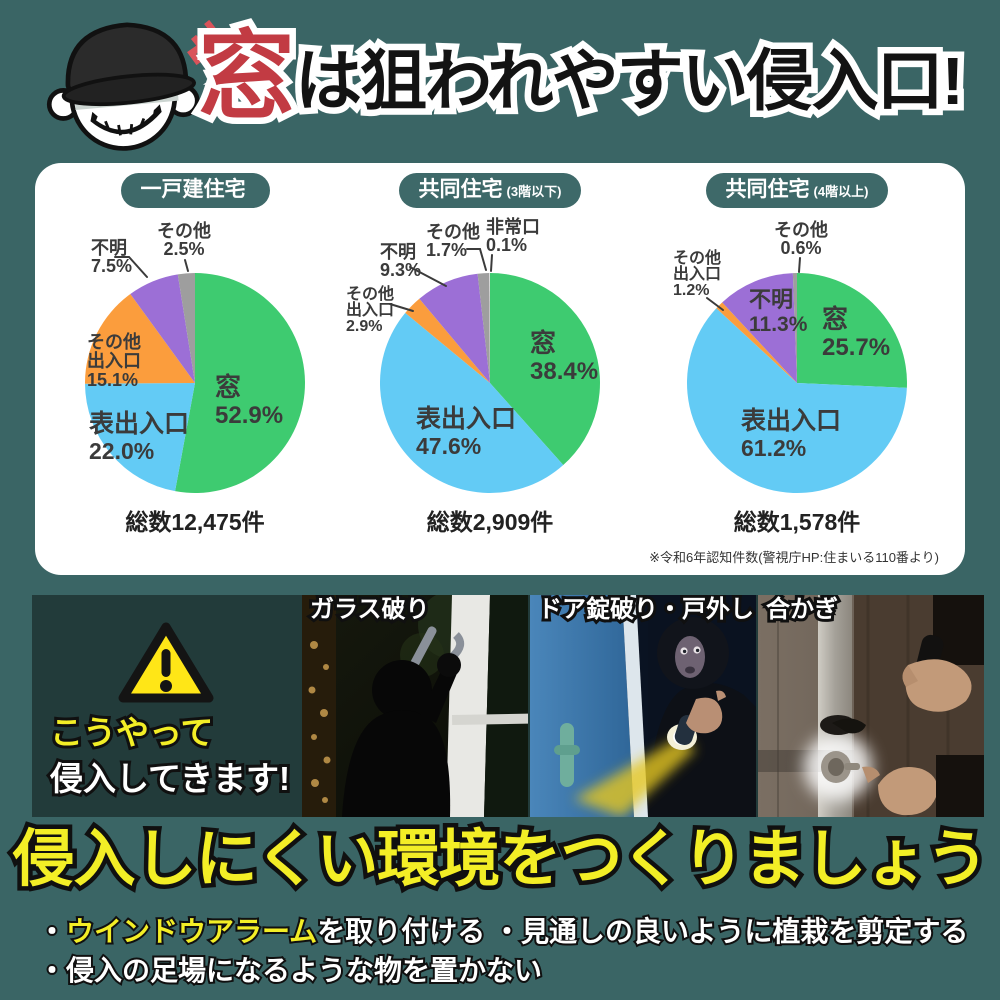  I want to click on pie-label: 1.2%, so click(691, 290).